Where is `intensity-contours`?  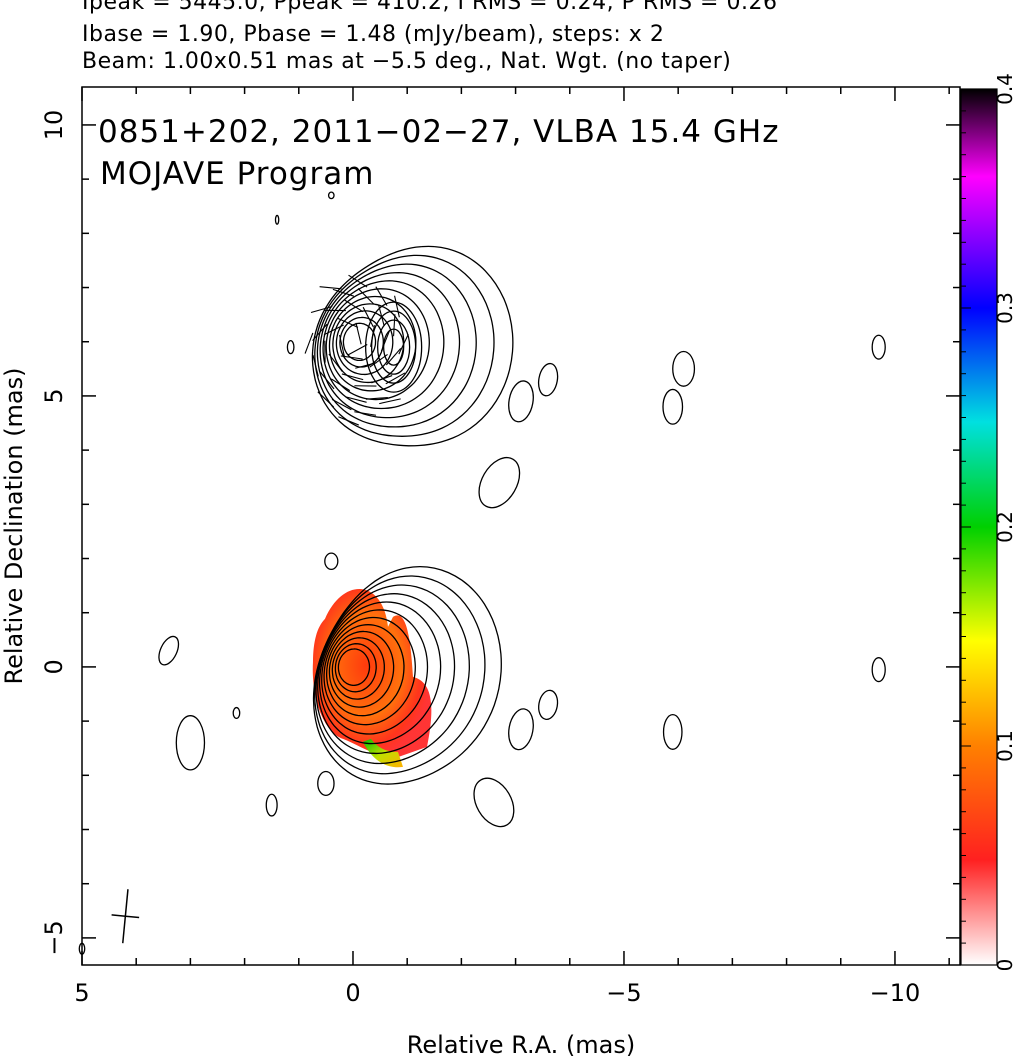
intensity-contours is located at coordinates (412, 515).